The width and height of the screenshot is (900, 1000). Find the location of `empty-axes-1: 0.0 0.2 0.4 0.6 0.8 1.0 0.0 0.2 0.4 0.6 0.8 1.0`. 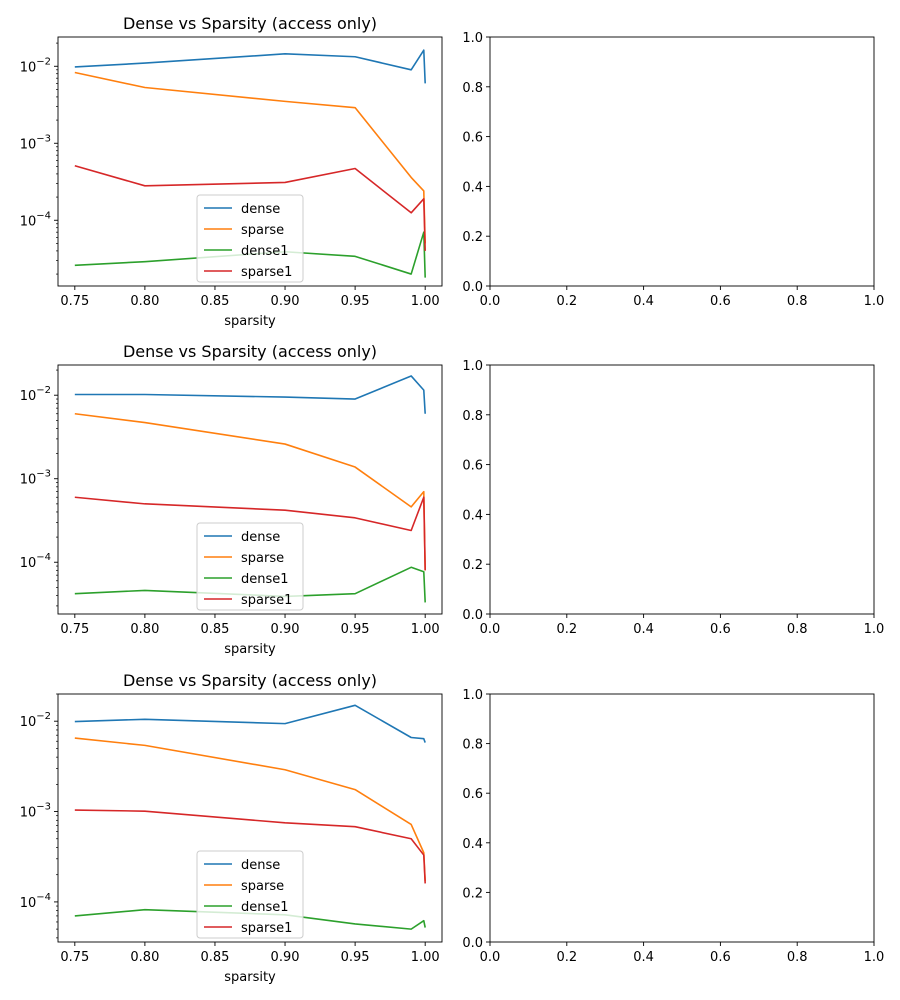

empty-axes-1: 0.0 0.2 0.4 0.6 0.8 1.0 0.0 0.2 0.4 0.6 0.8 1.0 is located at coordinates (673, 170).